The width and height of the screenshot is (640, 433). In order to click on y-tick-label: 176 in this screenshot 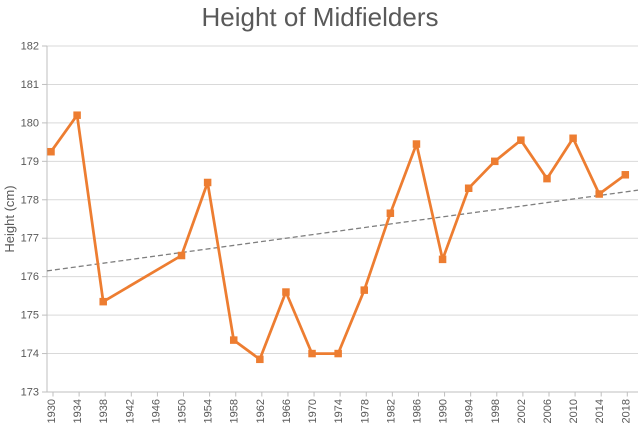, I will do `click(30, 277)`.